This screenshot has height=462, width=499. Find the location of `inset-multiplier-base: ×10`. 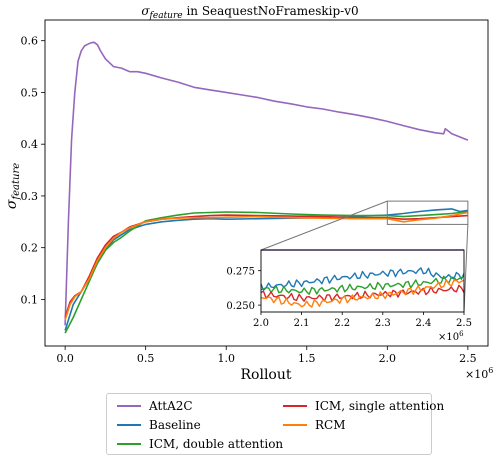

inset-multiplier-base: ×10 is located at coordinates (448, 337).